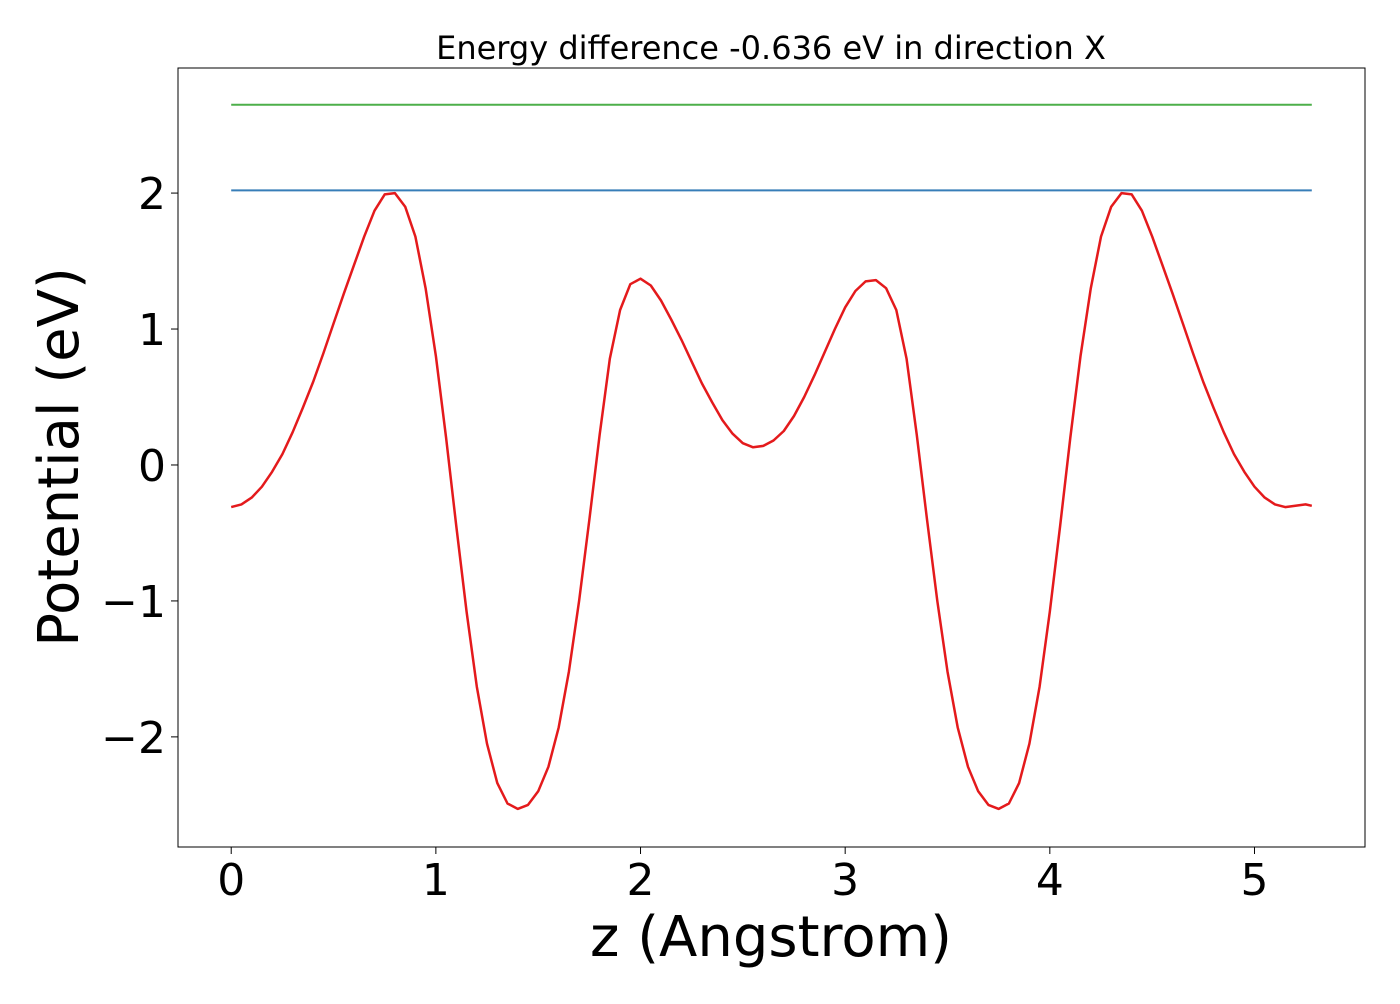 Image resolution: width=1400 pixels, height=1004 pixels. Describe the element at coordinates (231, 880) in the screenshot. I see `x-tick-label: 0` at that location.